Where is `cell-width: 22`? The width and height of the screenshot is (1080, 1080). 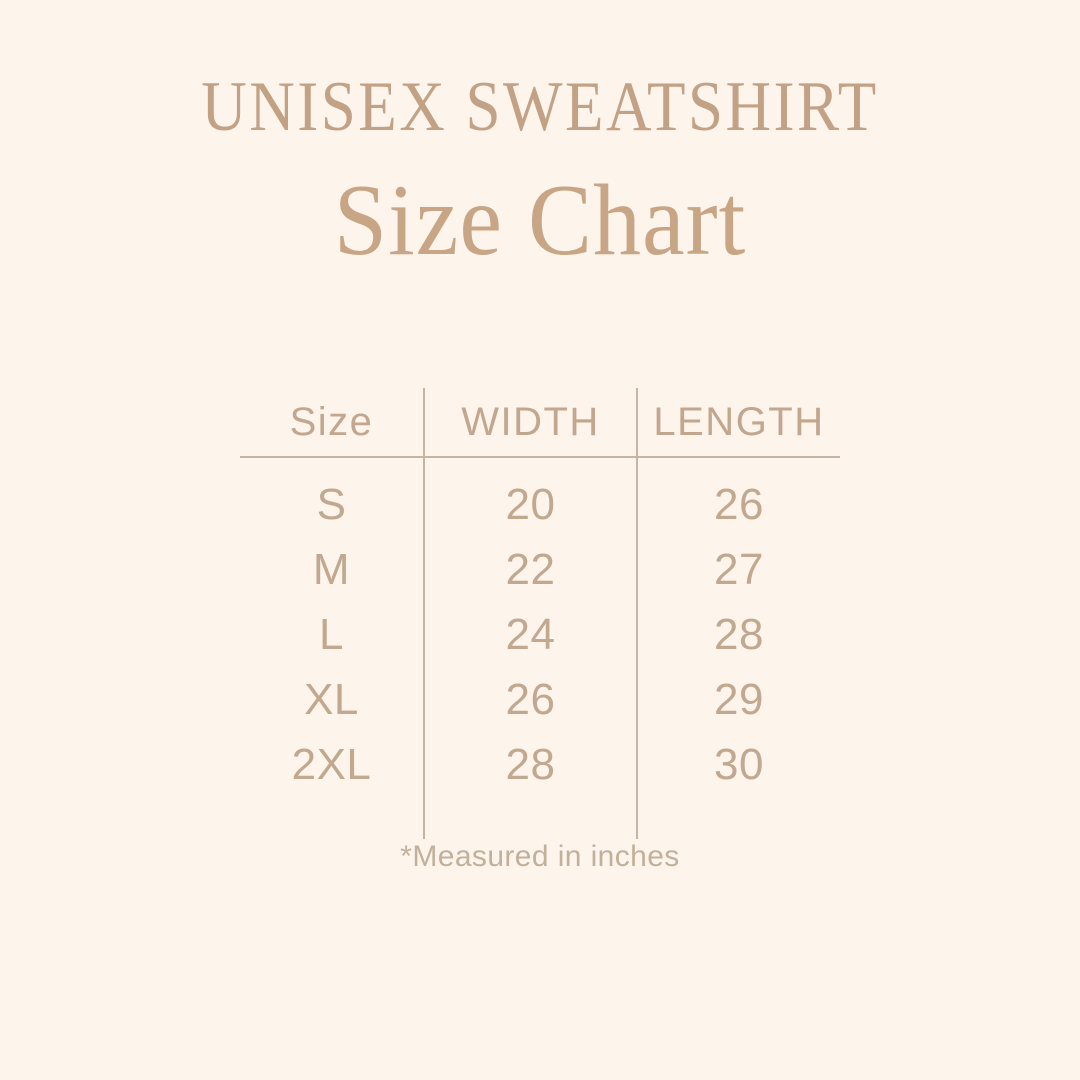
cell-width: 22 is located at coordinates (530, 569).